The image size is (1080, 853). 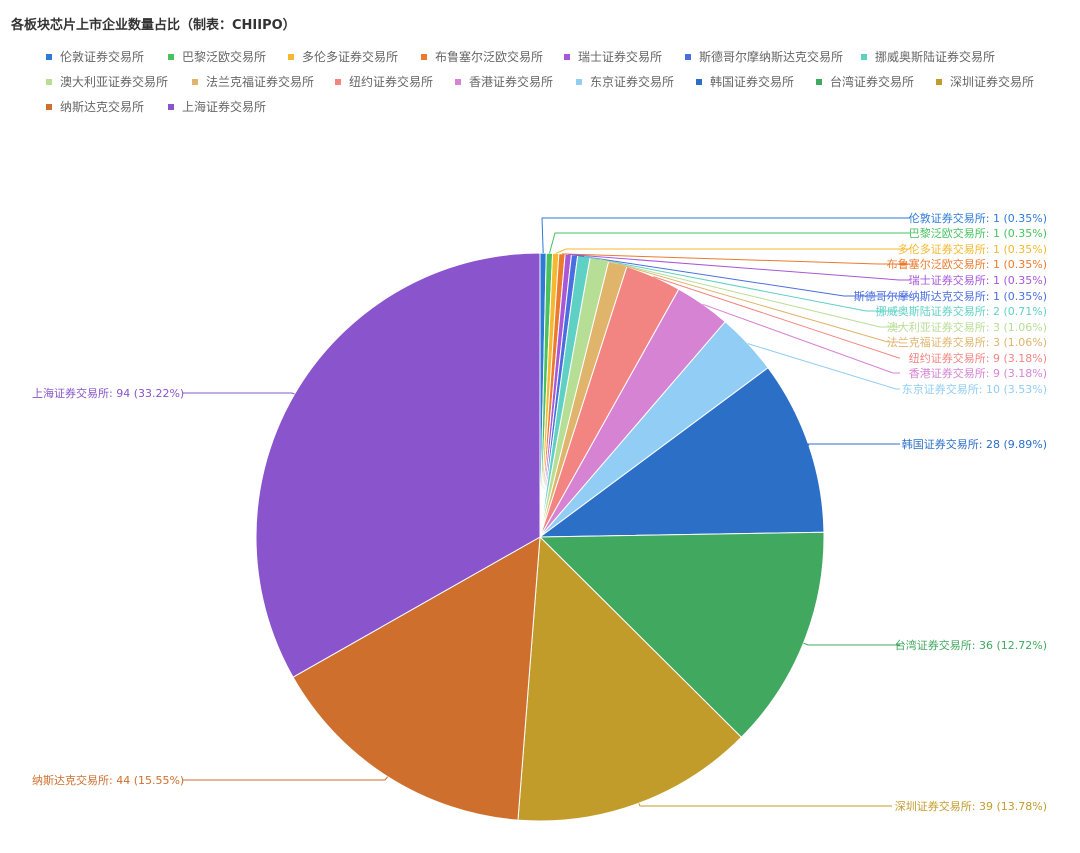 I want to click on legend-label: 巴黎泛欧交易所, so click(x=224, y=57).